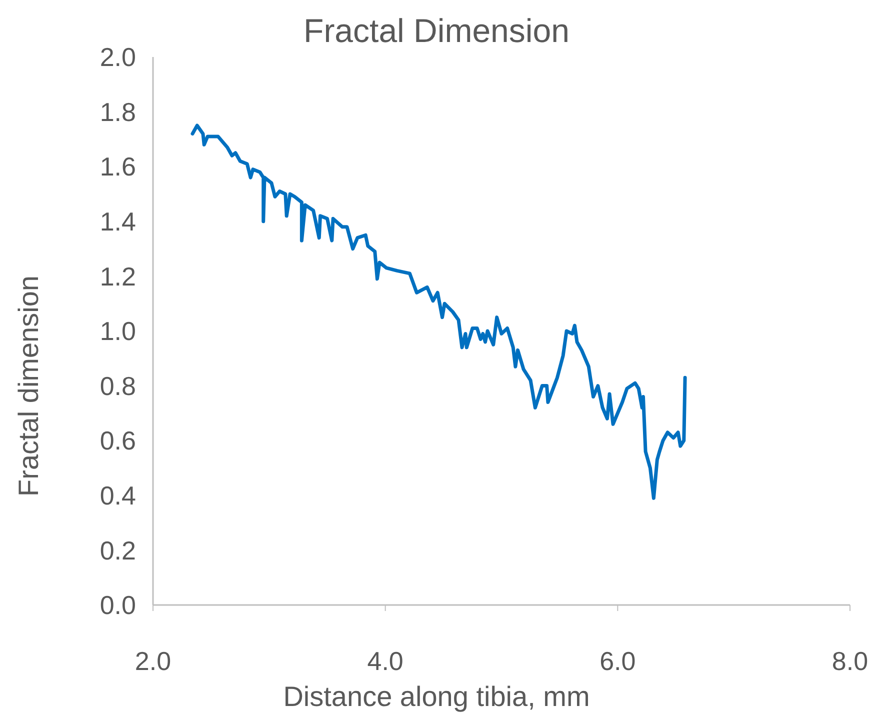  Describe the element at coordinates (118, 57) in the screenshot. I see `y-tick-label: 2.0` at that location.